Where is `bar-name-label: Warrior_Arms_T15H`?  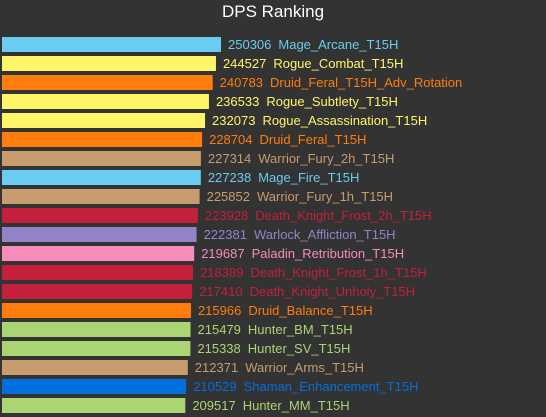
bar-name-label: Warrior_Arms_T15H is located at coordinates (304, 367).